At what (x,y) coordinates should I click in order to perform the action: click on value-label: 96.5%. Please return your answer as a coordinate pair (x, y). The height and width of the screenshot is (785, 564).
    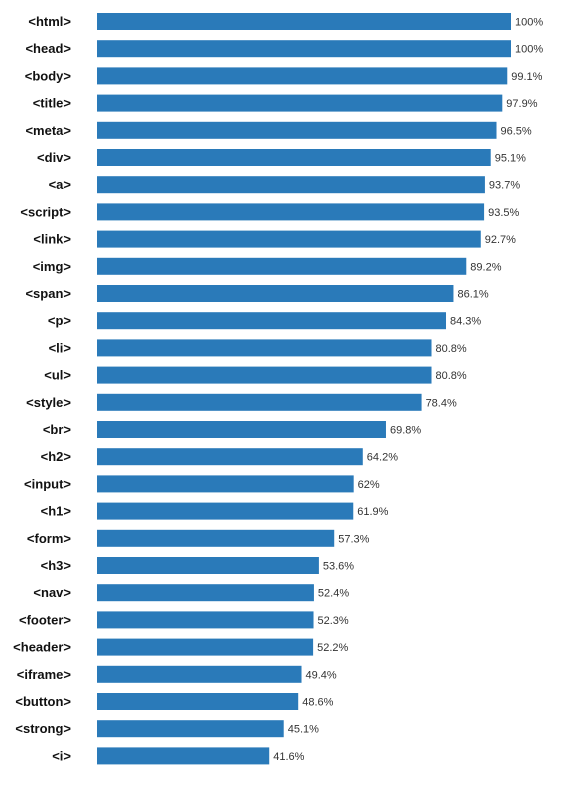
    Looking at the image, I should click on (516, 131).